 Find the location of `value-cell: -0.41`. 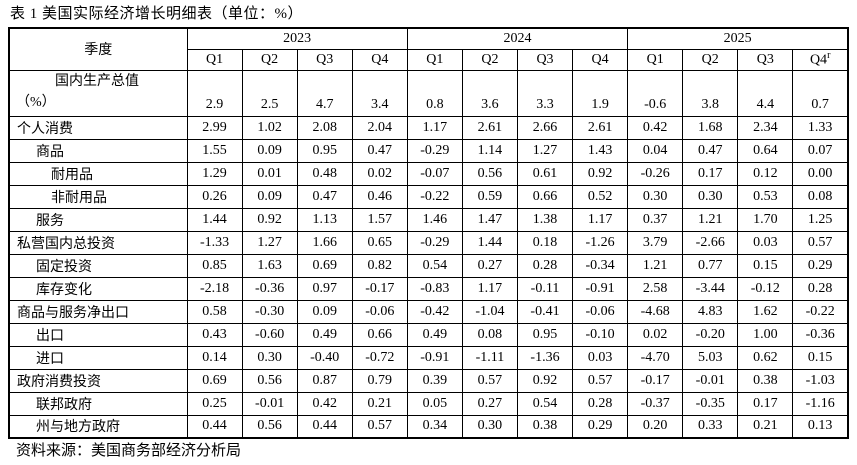

value-cell: -0.41 is located at coordinates (545, 311).